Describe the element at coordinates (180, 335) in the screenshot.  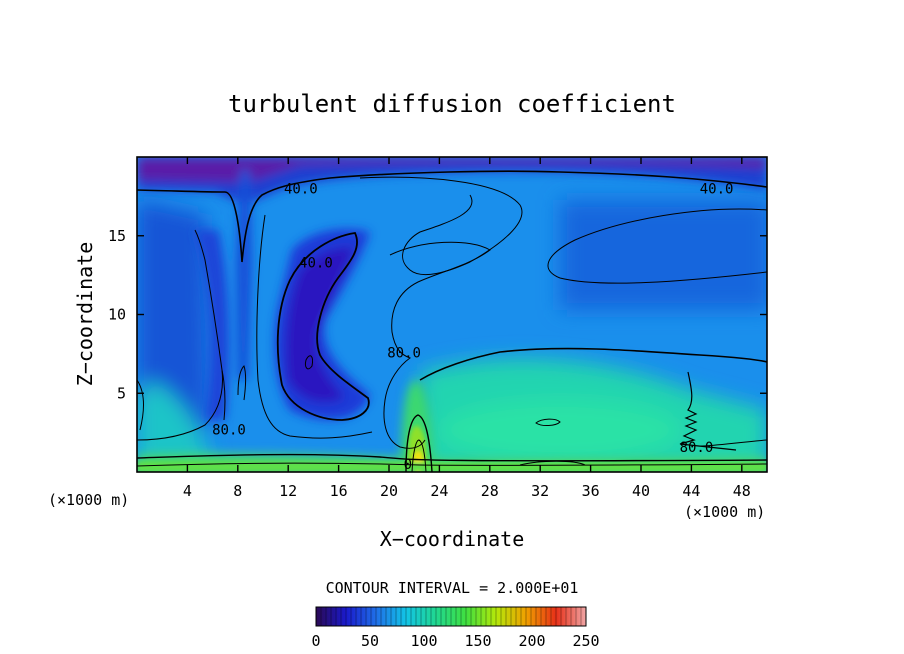
I see `contour-80-left` at that location.